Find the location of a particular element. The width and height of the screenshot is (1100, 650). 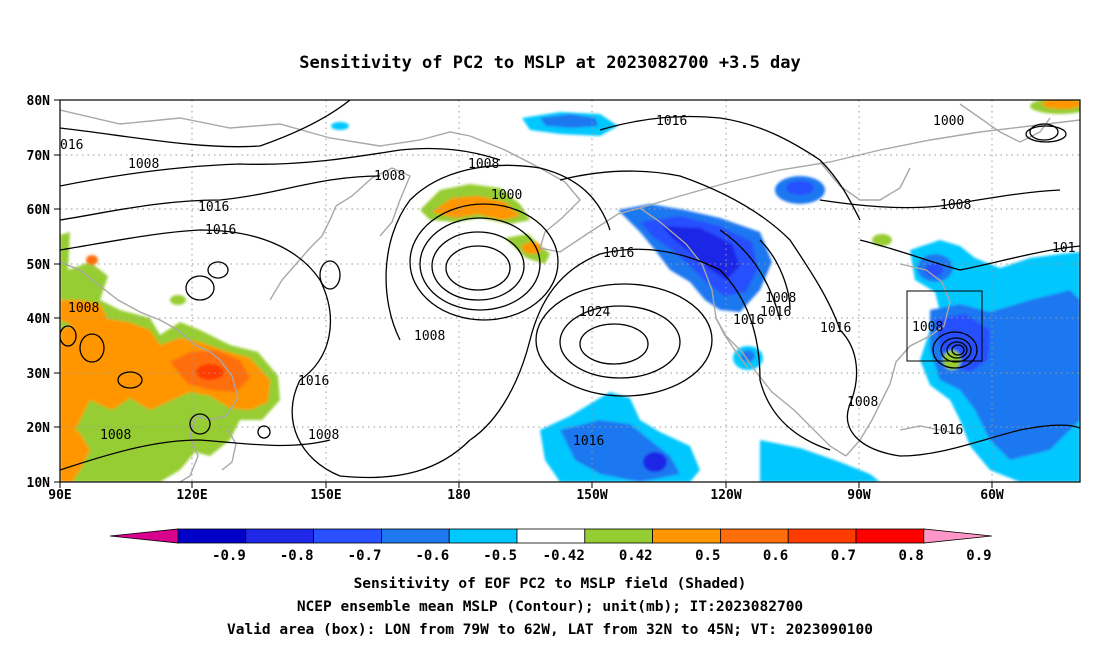

negative-spot-east-pacific is located at coordinates (655, 462).